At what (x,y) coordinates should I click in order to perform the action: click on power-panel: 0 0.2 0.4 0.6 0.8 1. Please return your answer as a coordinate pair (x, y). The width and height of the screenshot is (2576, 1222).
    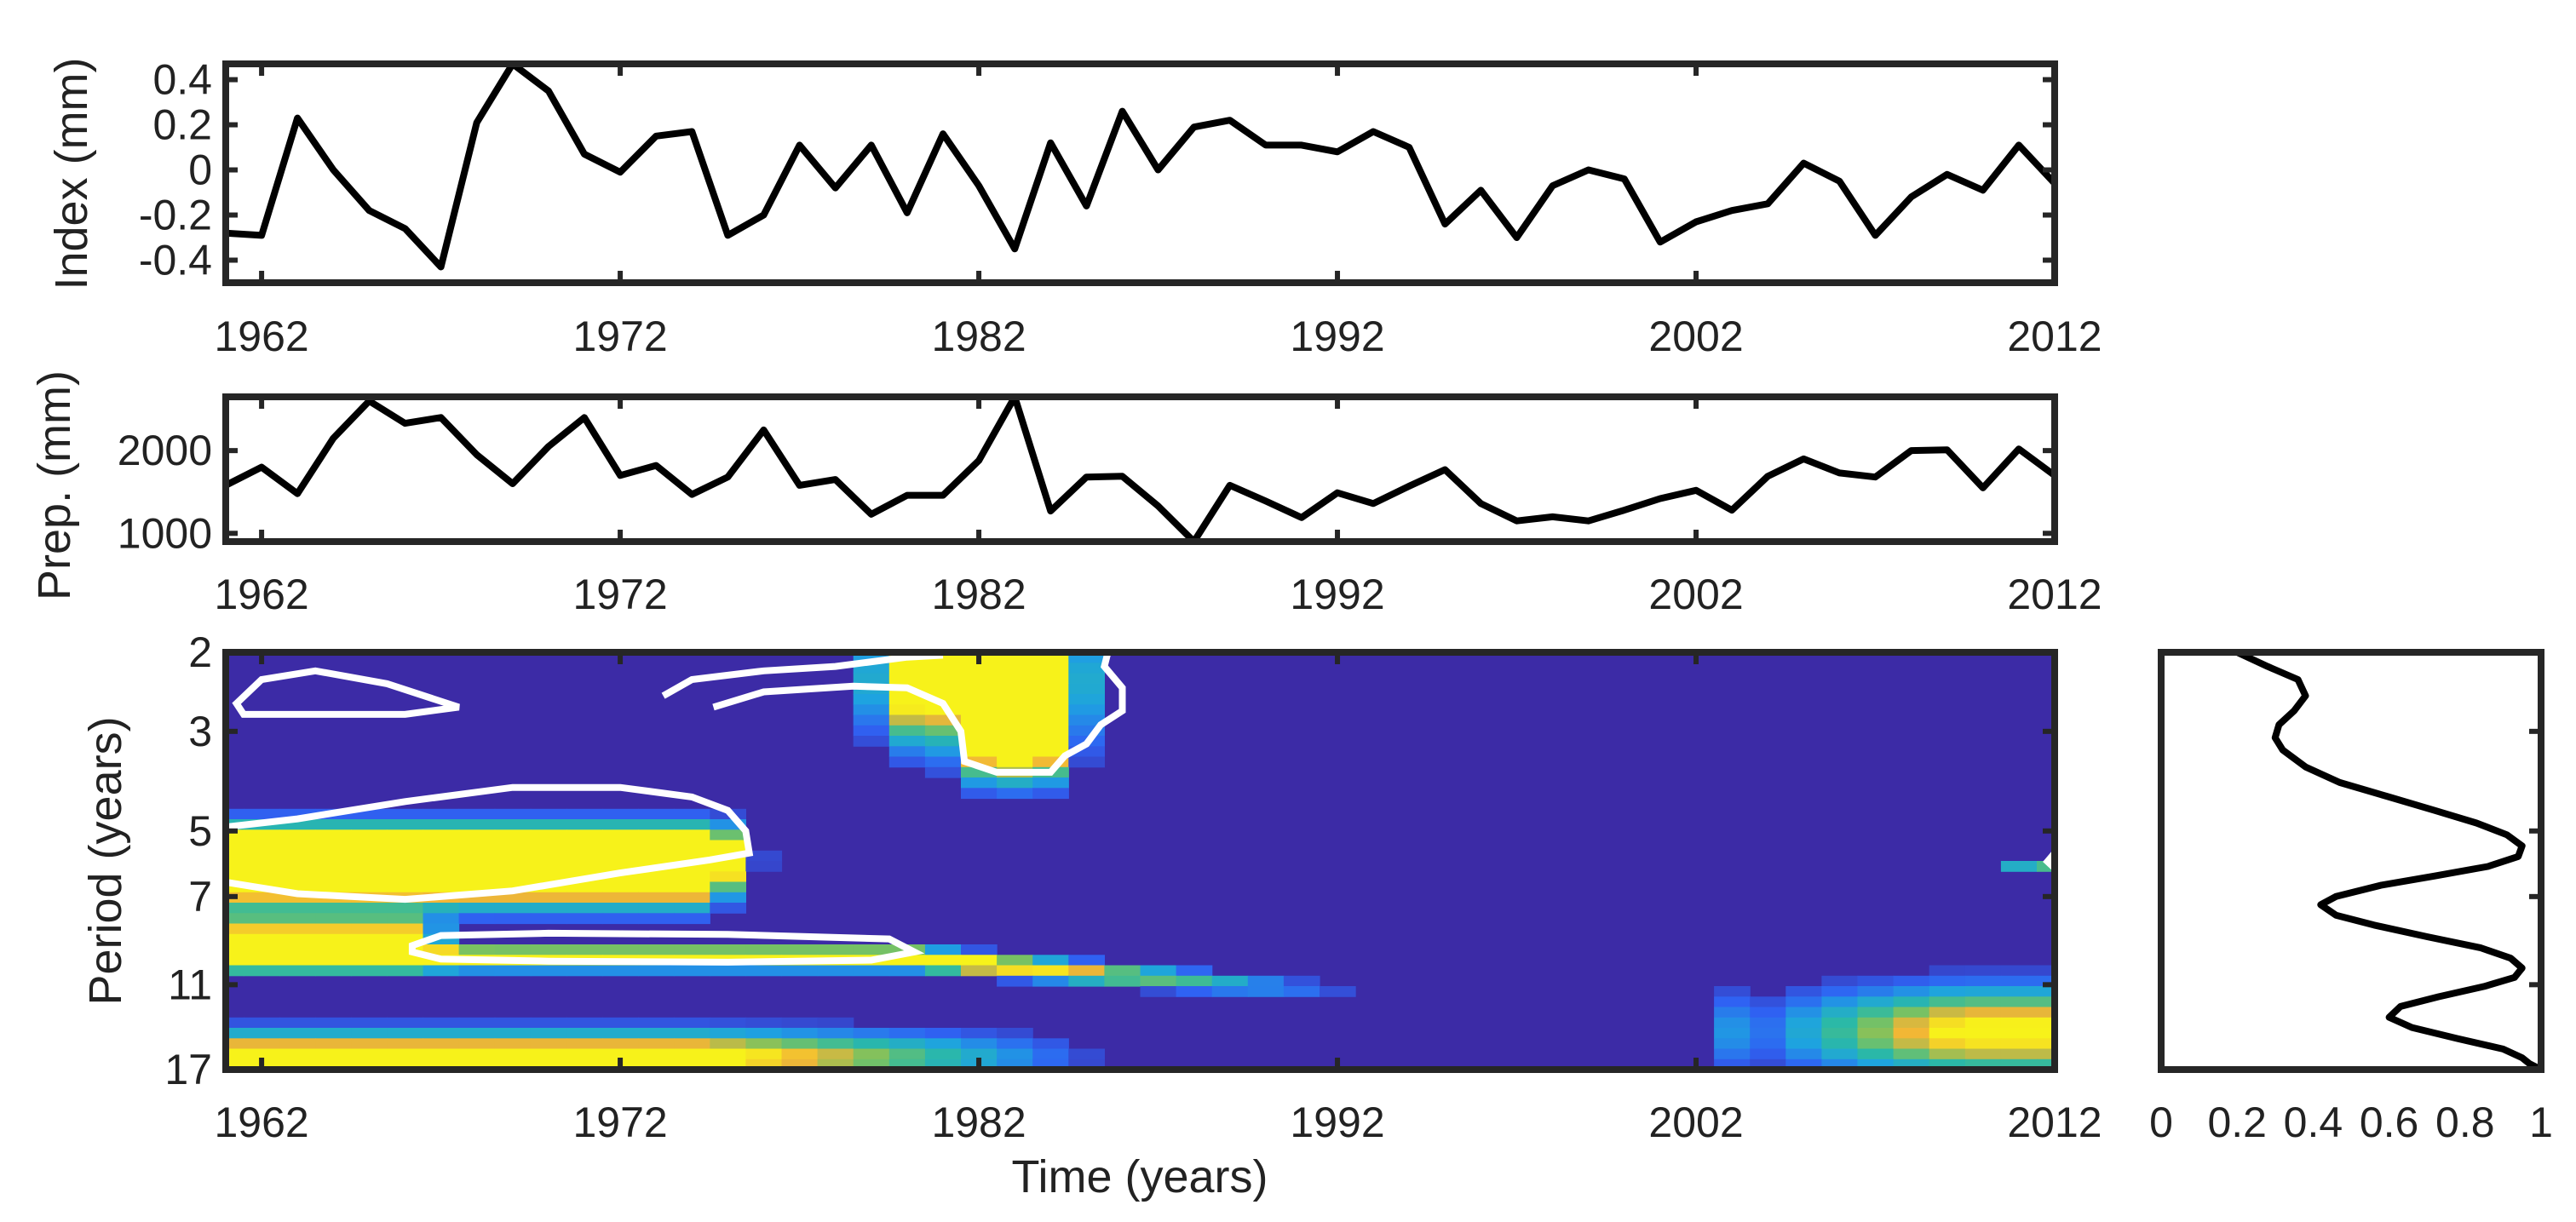
    Looking at the image, I should click on (2351, 898).